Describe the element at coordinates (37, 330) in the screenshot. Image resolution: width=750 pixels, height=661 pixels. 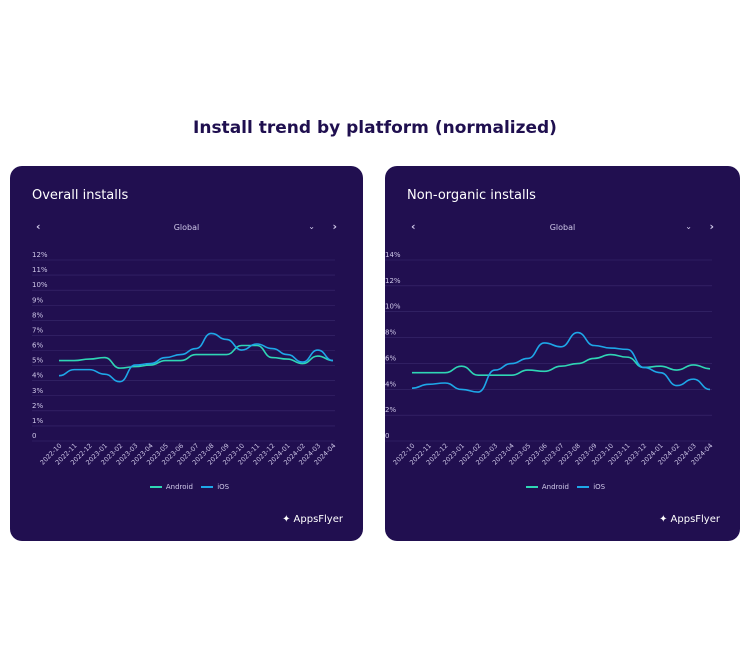
I see `y-tick-label: 7%` at that location.